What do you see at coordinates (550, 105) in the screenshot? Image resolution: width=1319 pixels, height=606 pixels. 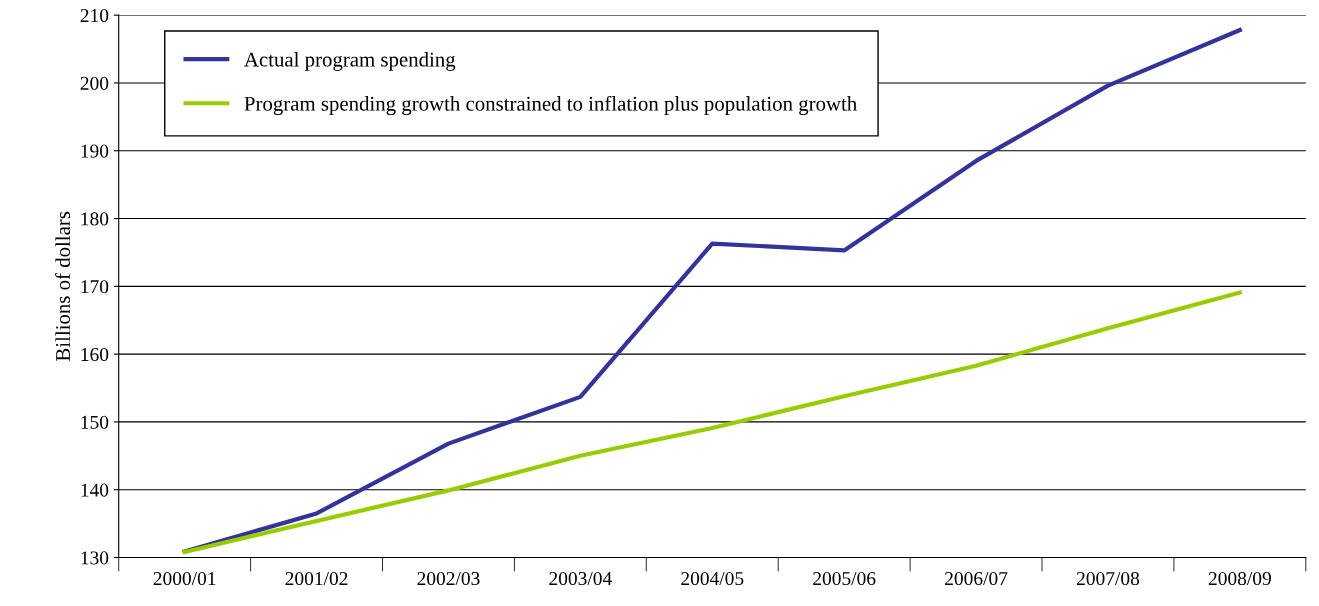 I see `legend-label: Program spending growth constrained to inflation plus population growth` at bounding box center [550, 105].